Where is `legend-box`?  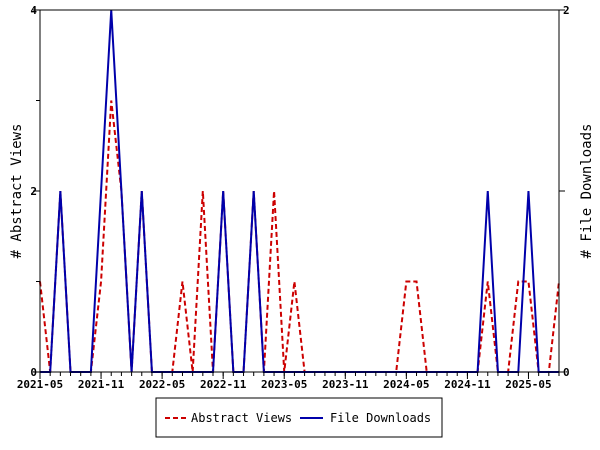
legend-box is located at coordinates (299, 417).